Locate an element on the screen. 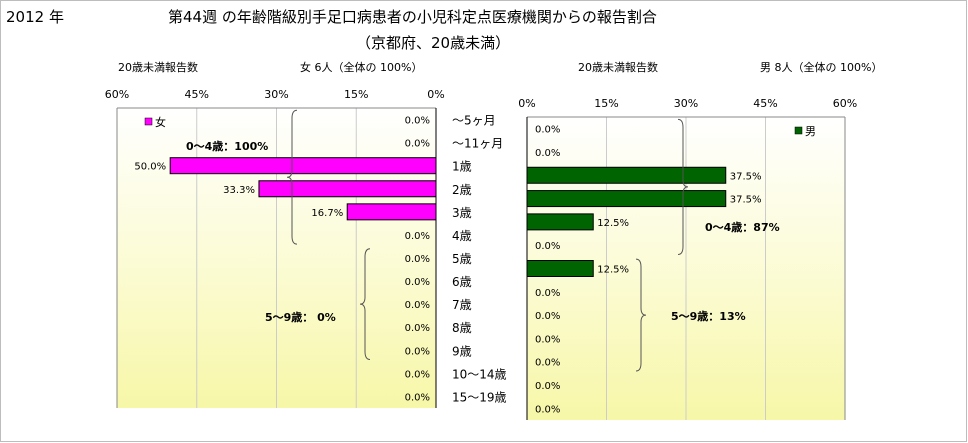 The width and height of the screenshot is (968, 443). female-x-tick-label: 15% is located at coordinates (356, 94).